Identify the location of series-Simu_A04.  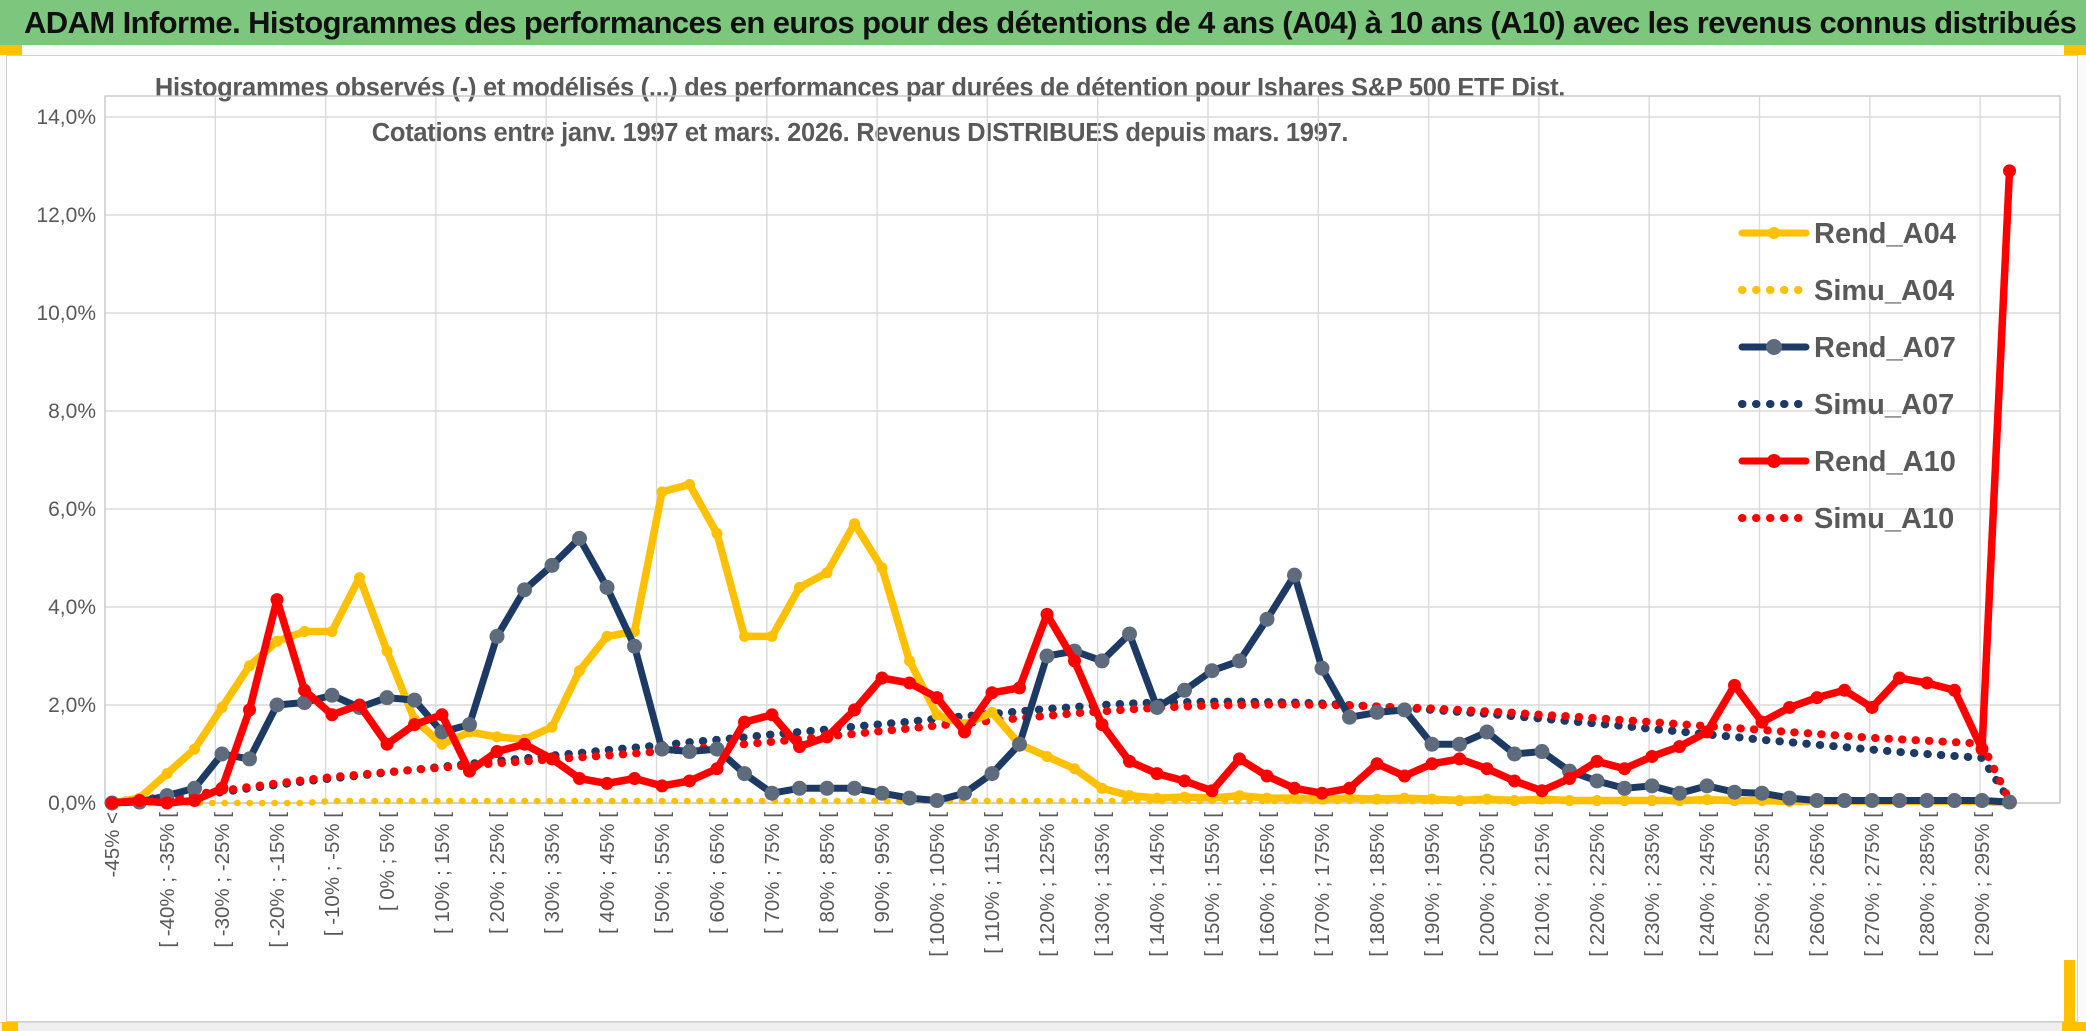
(1060, 802).